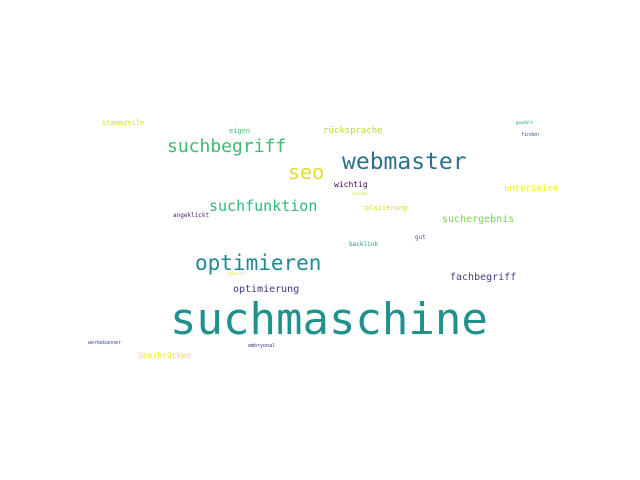 This screenshot has width=640, height=480. I want to click on word-gewaehlt: gewählt, so click(524, 122).